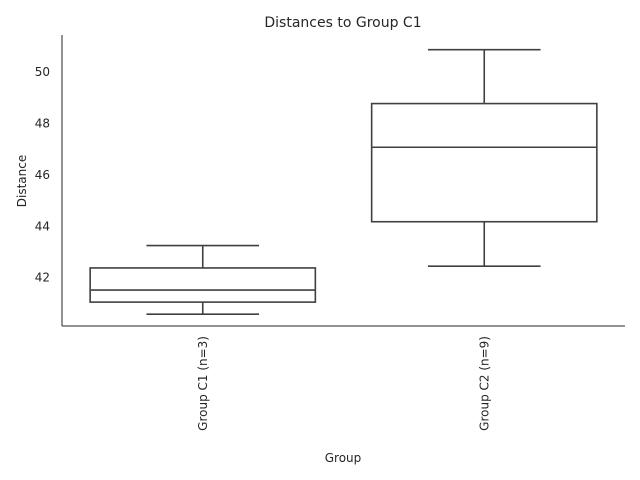 This screenshot has height=480, width=640. What do you see at coordinates (342, 23) in the screenshot?
I see `chart-title: Distances to Group C1` at bounding box center [342, 23].